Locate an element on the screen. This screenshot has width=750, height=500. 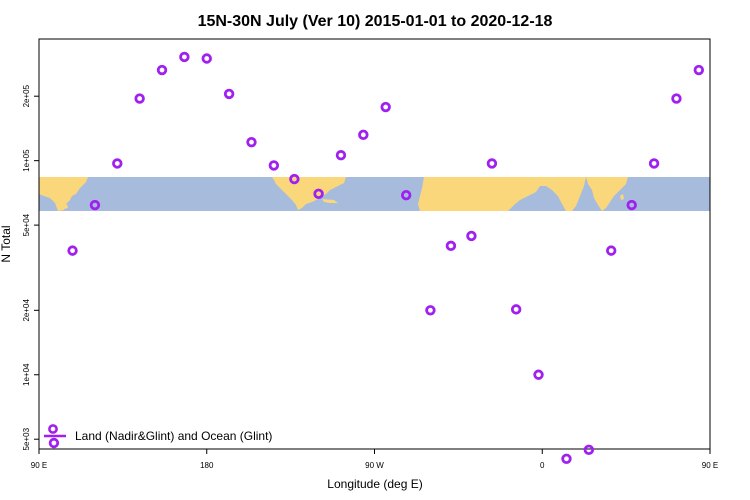
y-tick-label: 1e+04 is located at coordinates (26, 374).